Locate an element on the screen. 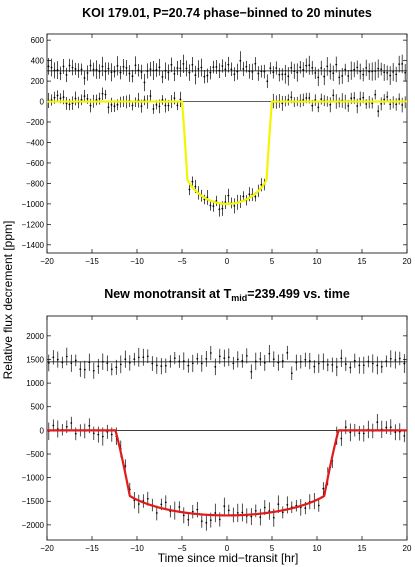  y-tick-label: −800 is located at coordinates (35, 183).